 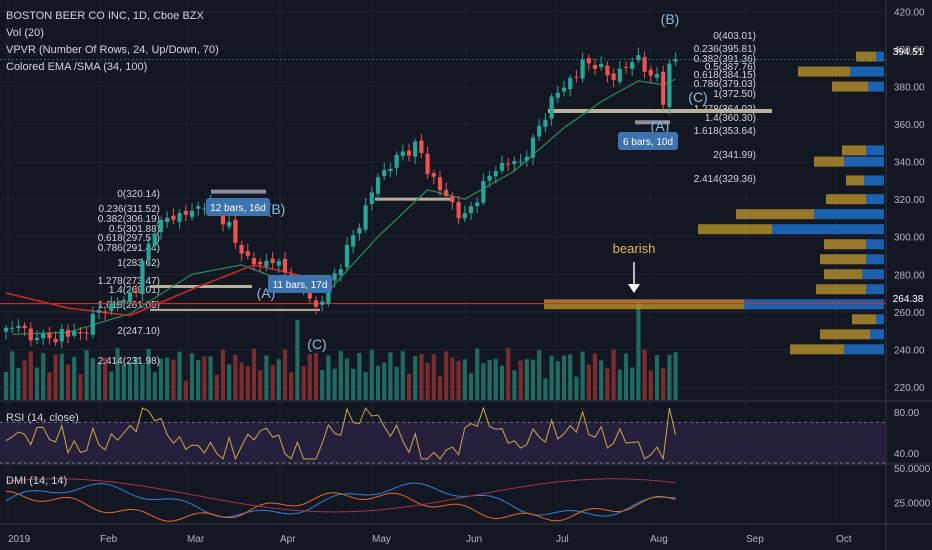 What do you see at coordinates (844, 539) in the screenshot?
I see `time-axis-label: Oct` at bounding box center [844, 539].